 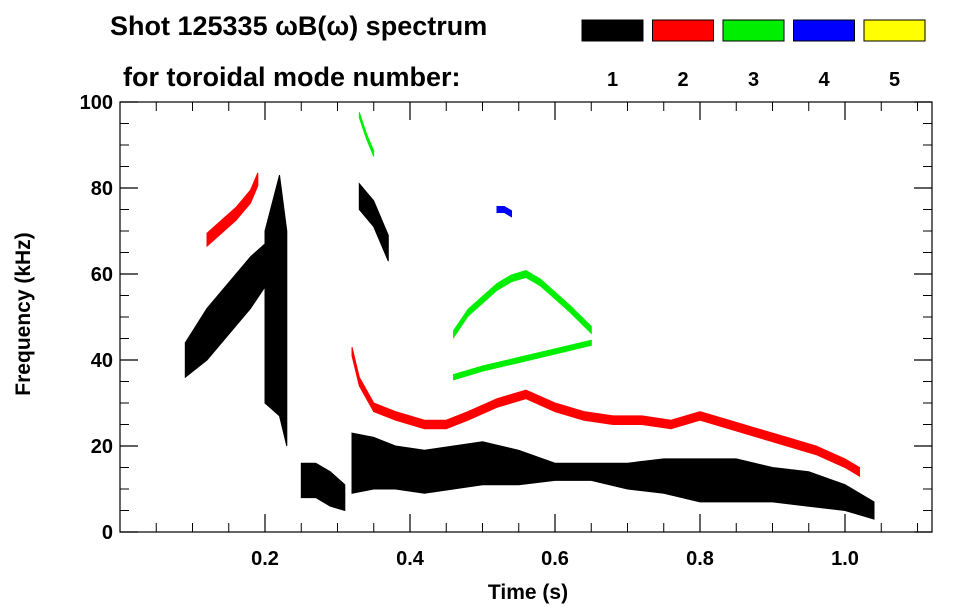 I want to click on x-tick-label: 0.8, so click(x=700, y=559).